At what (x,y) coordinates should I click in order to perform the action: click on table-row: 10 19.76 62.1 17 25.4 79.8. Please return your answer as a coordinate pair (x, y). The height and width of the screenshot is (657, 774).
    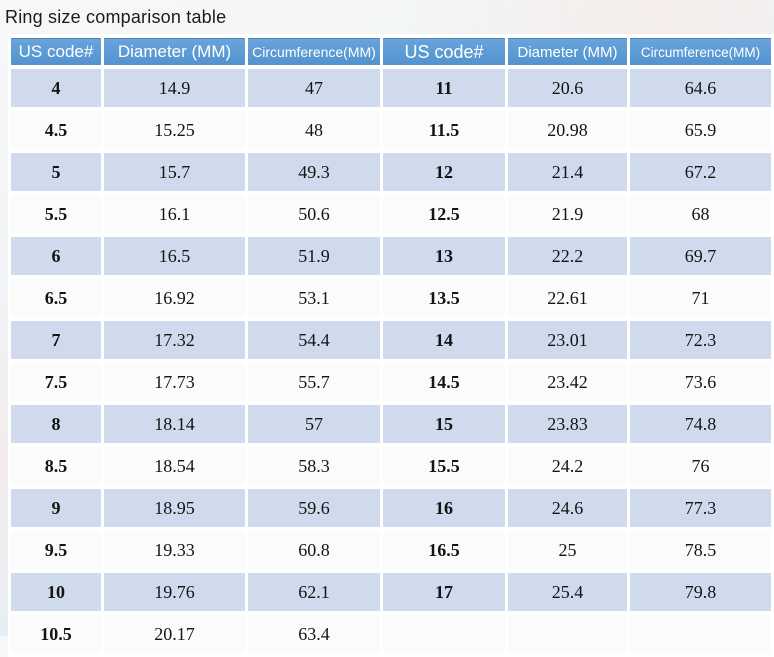
    Looking at the image, I should click on (391, 592).